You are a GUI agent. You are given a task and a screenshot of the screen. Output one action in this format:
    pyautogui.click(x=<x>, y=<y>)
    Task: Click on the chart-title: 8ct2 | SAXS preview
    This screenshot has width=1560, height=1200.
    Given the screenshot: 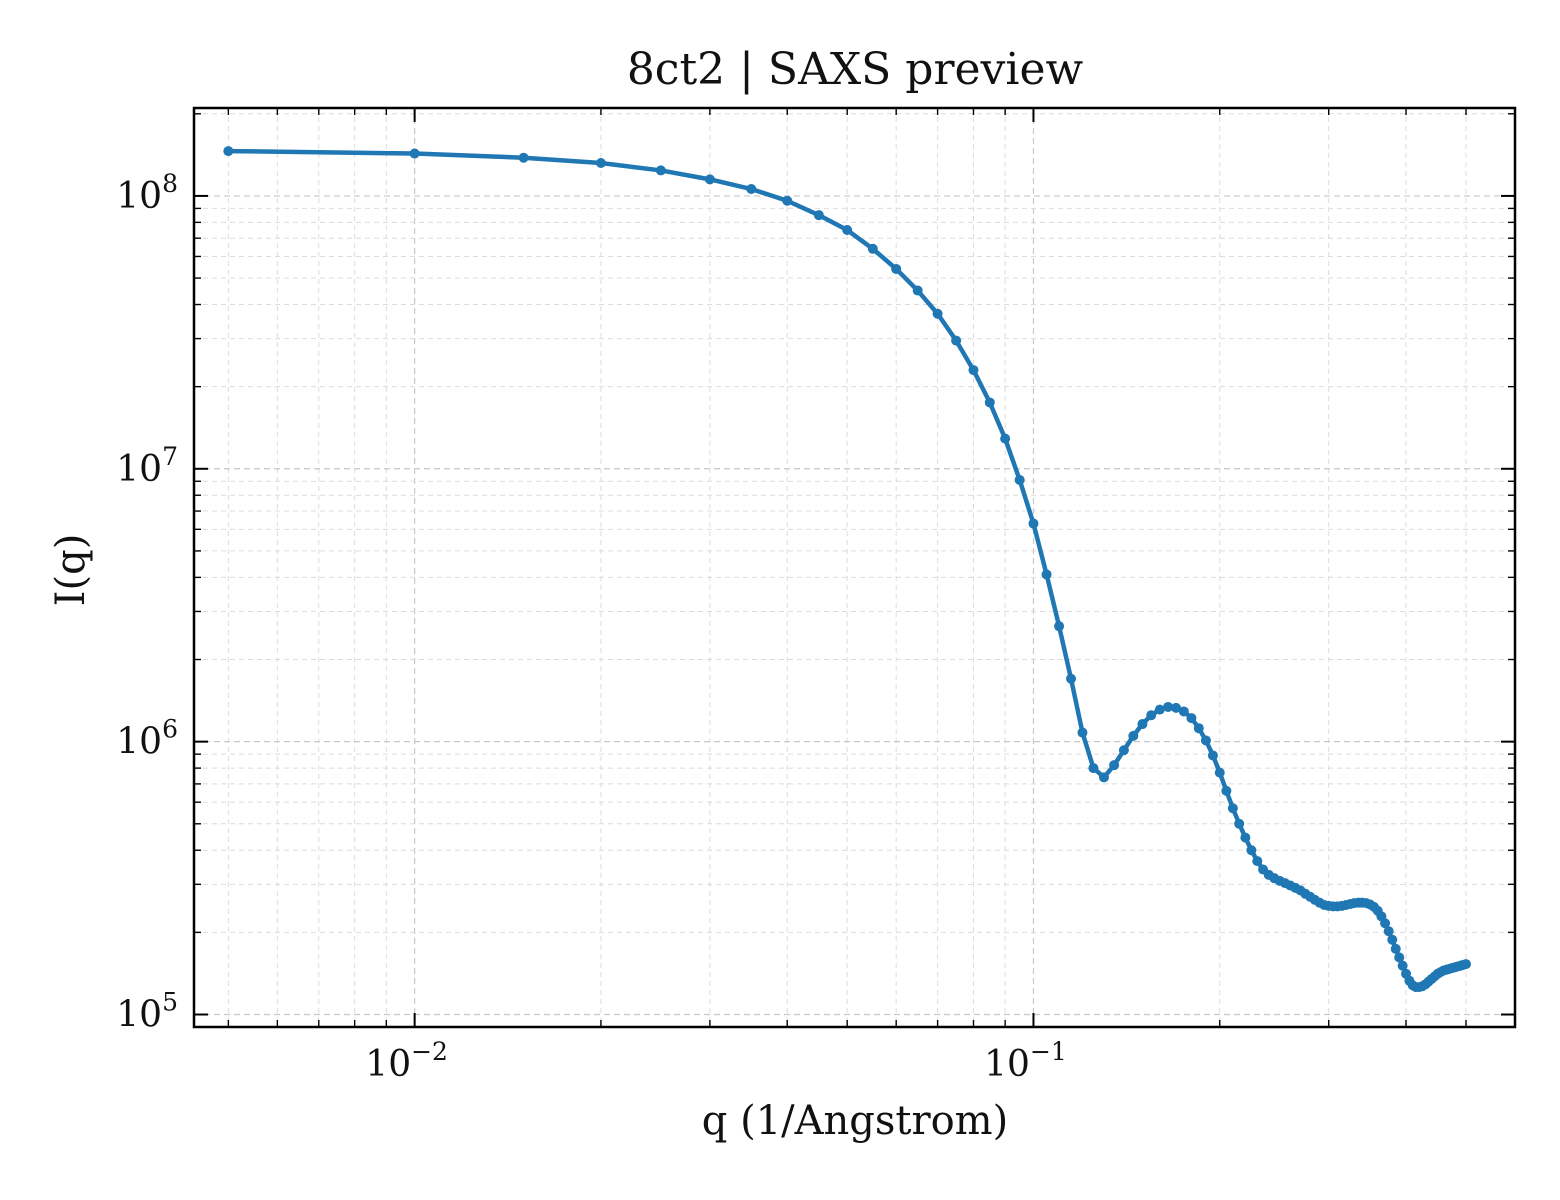 What is the action you would take?
    pyautogui.click(x=855, y=69)
    